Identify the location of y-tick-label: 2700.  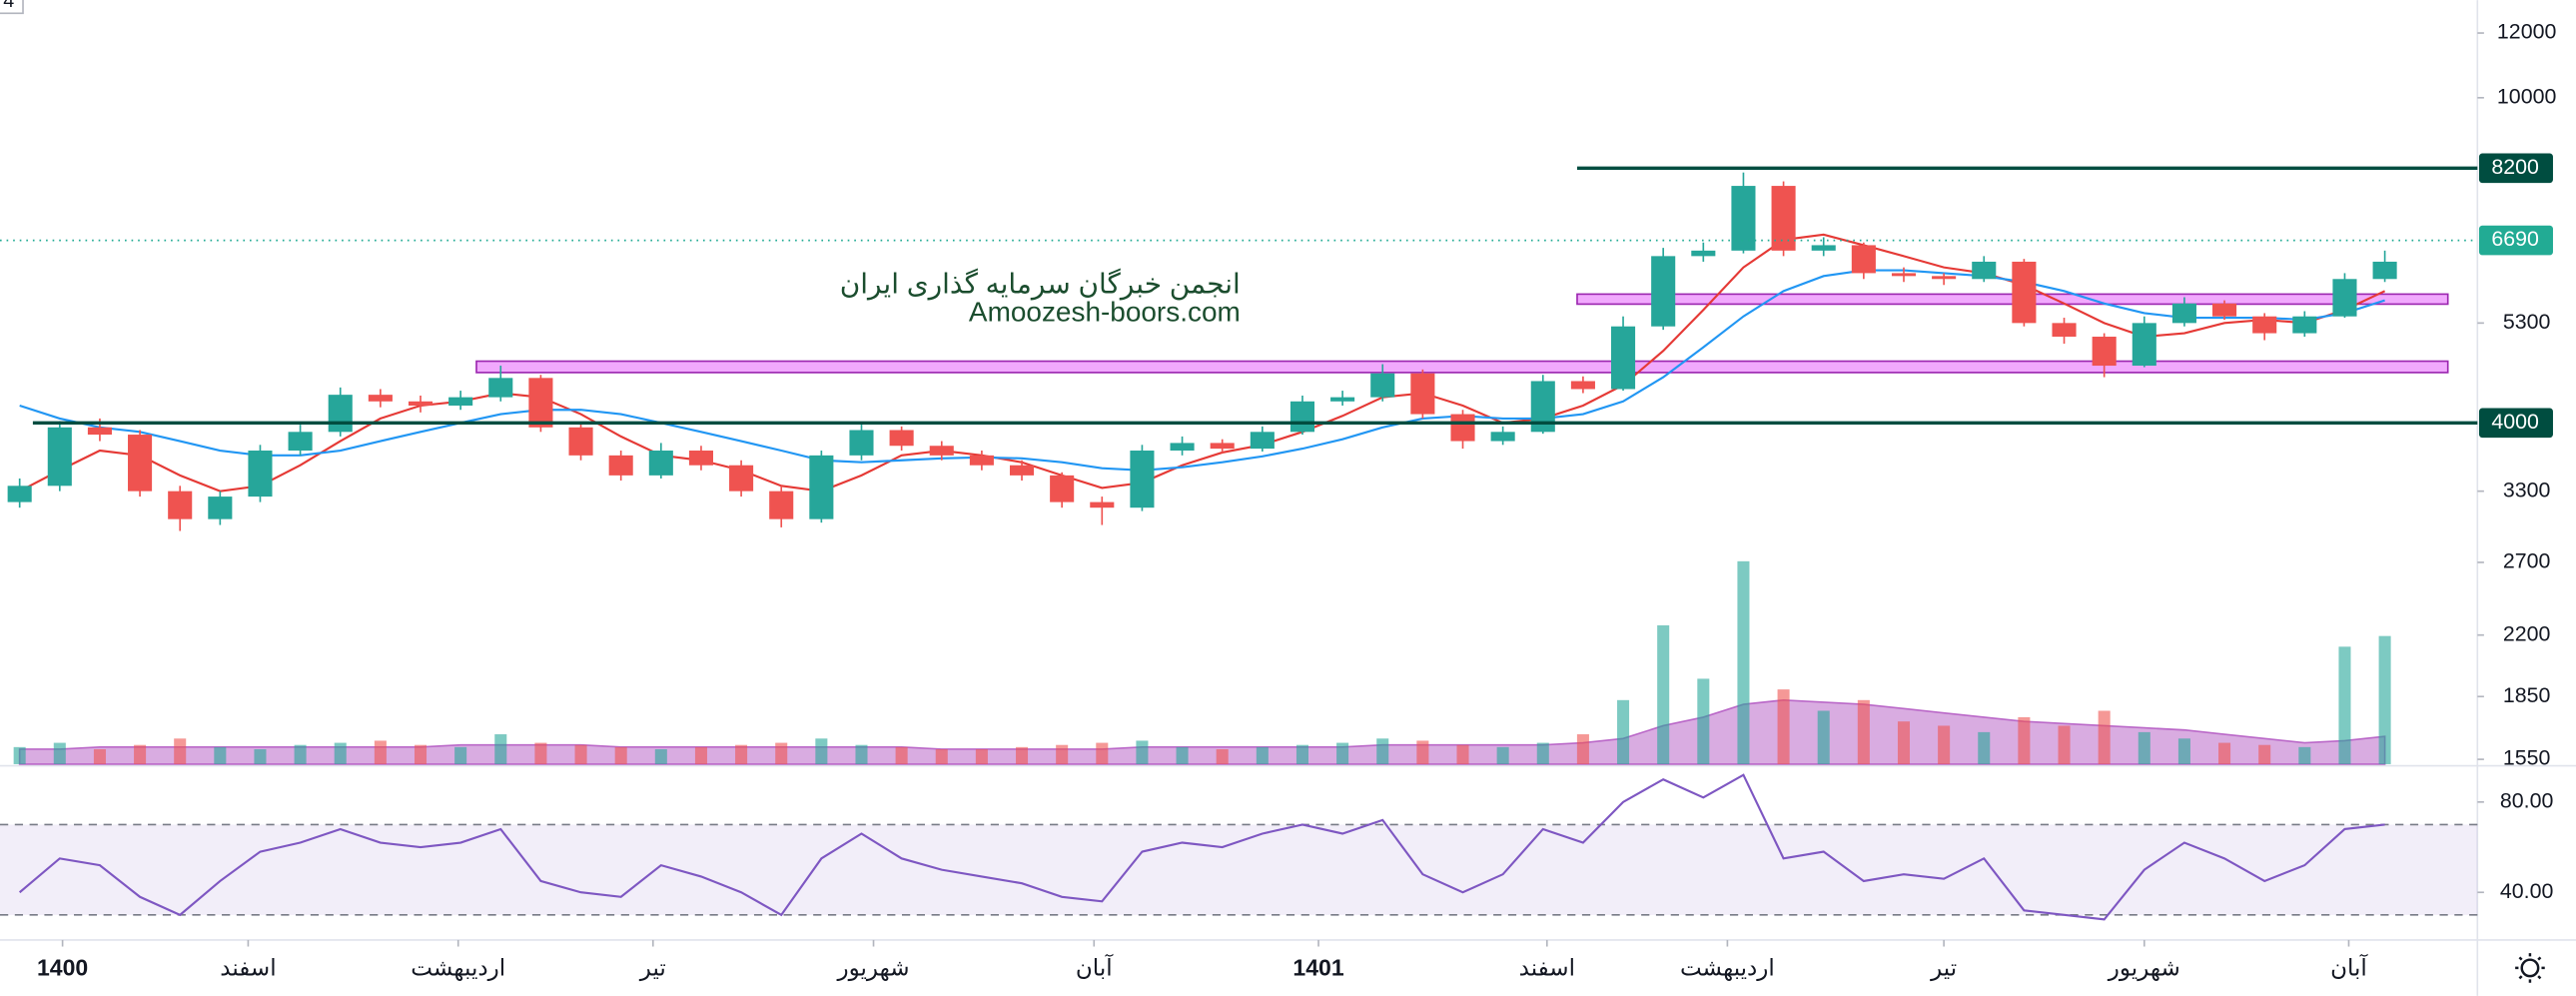
(2527, 561).